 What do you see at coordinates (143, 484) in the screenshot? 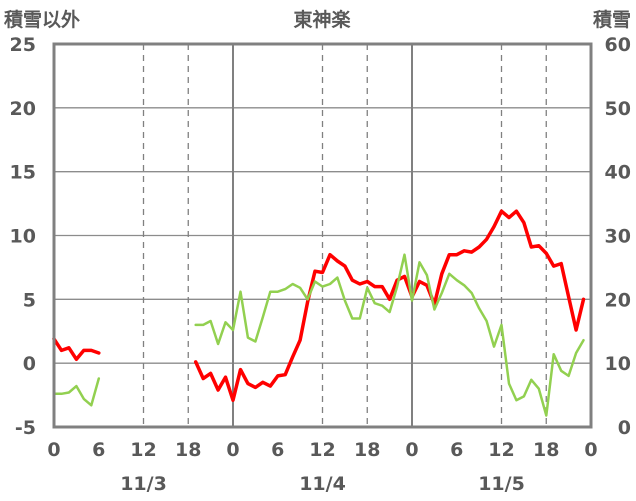
I see `date-label: 11/3` at bounding box center [143, 484].